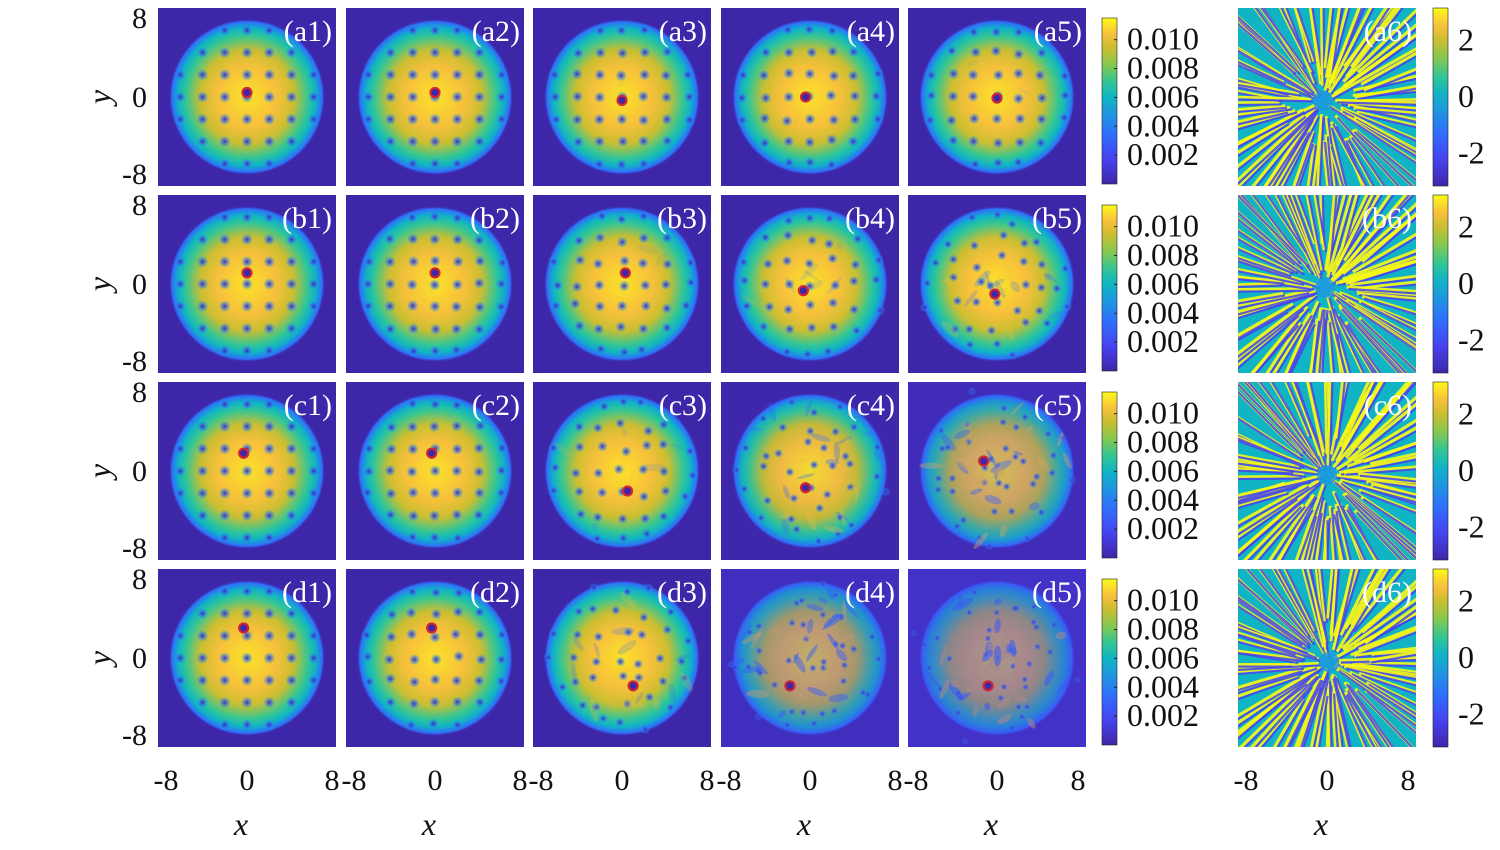 This screenshot has width=1500, height=850. I want to click on density-panel: (c2), so click(435, 471).